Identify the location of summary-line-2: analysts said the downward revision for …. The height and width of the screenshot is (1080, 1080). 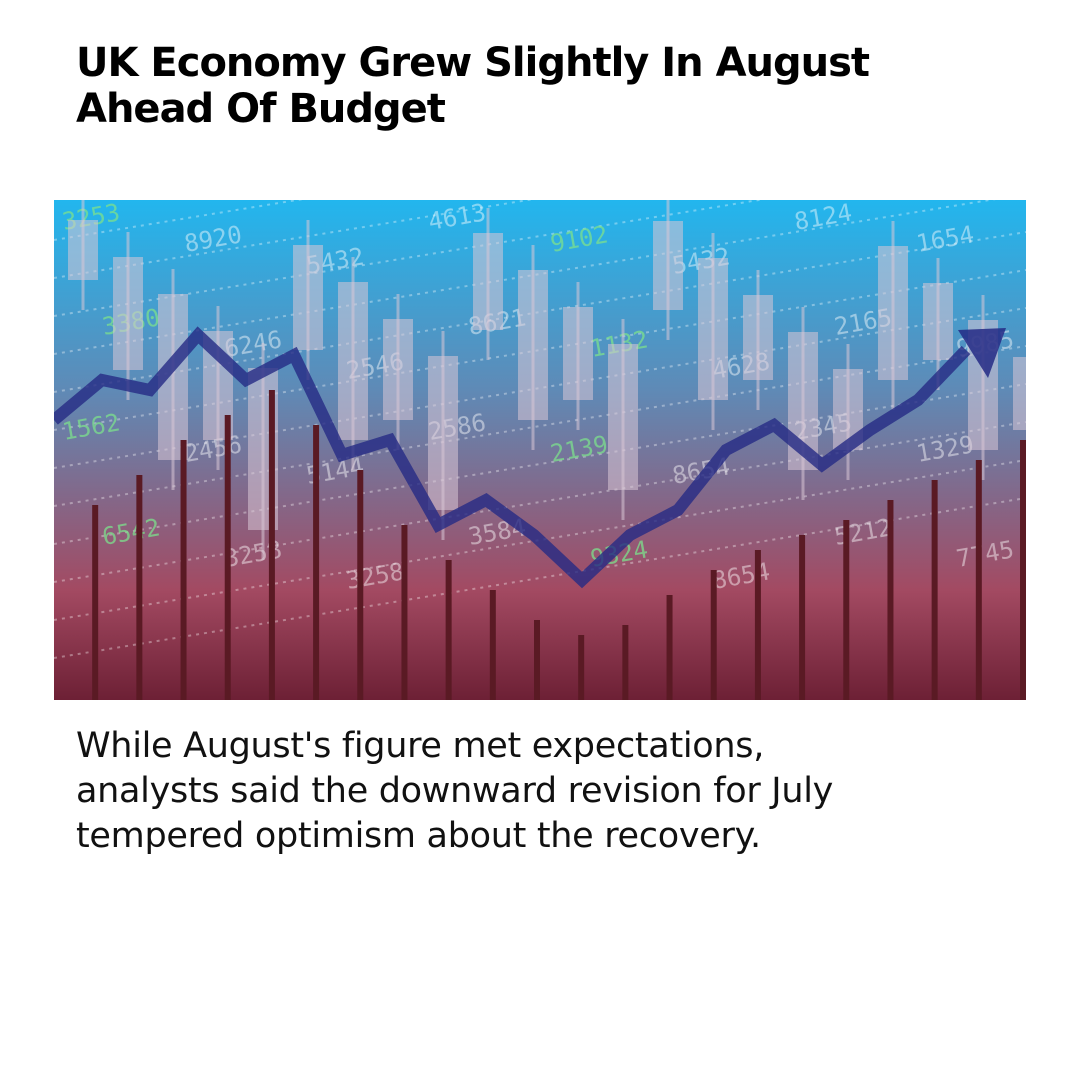
(455, 791).